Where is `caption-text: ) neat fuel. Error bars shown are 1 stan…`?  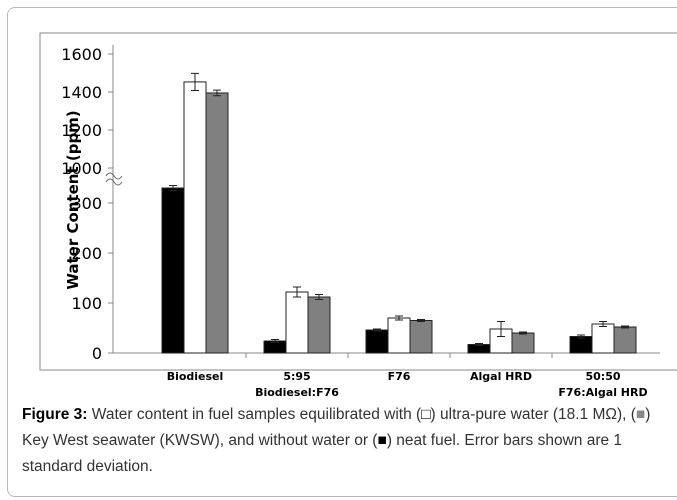 caption-text: ) neat fuel. Error bars shown are 1 stan… is located at coordinates (322, 453).